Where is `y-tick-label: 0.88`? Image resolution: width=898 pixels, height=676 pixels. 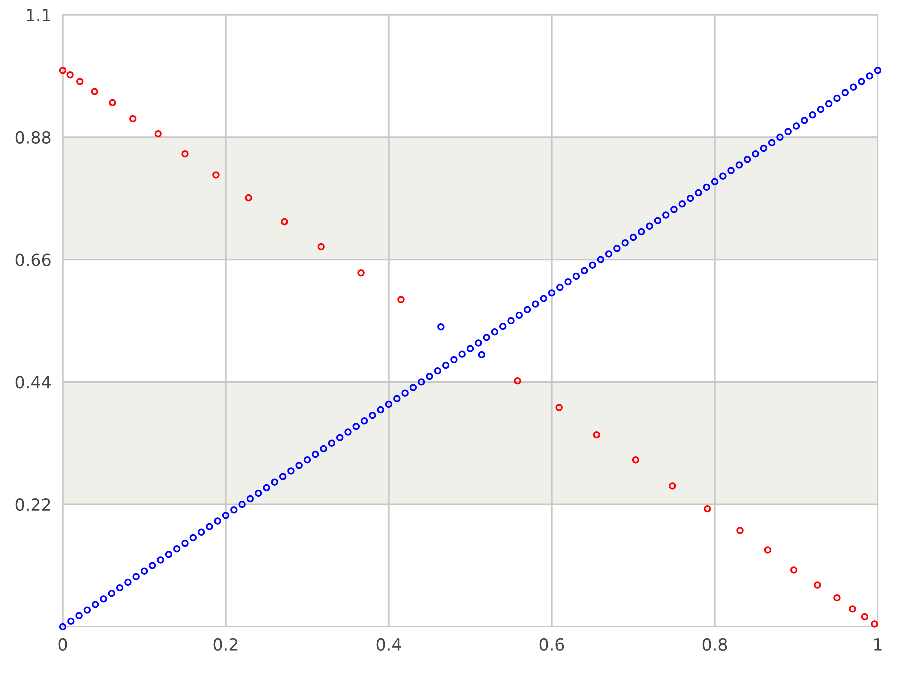 y-tick-label: 0.88 is located at coordinates (33, 137).